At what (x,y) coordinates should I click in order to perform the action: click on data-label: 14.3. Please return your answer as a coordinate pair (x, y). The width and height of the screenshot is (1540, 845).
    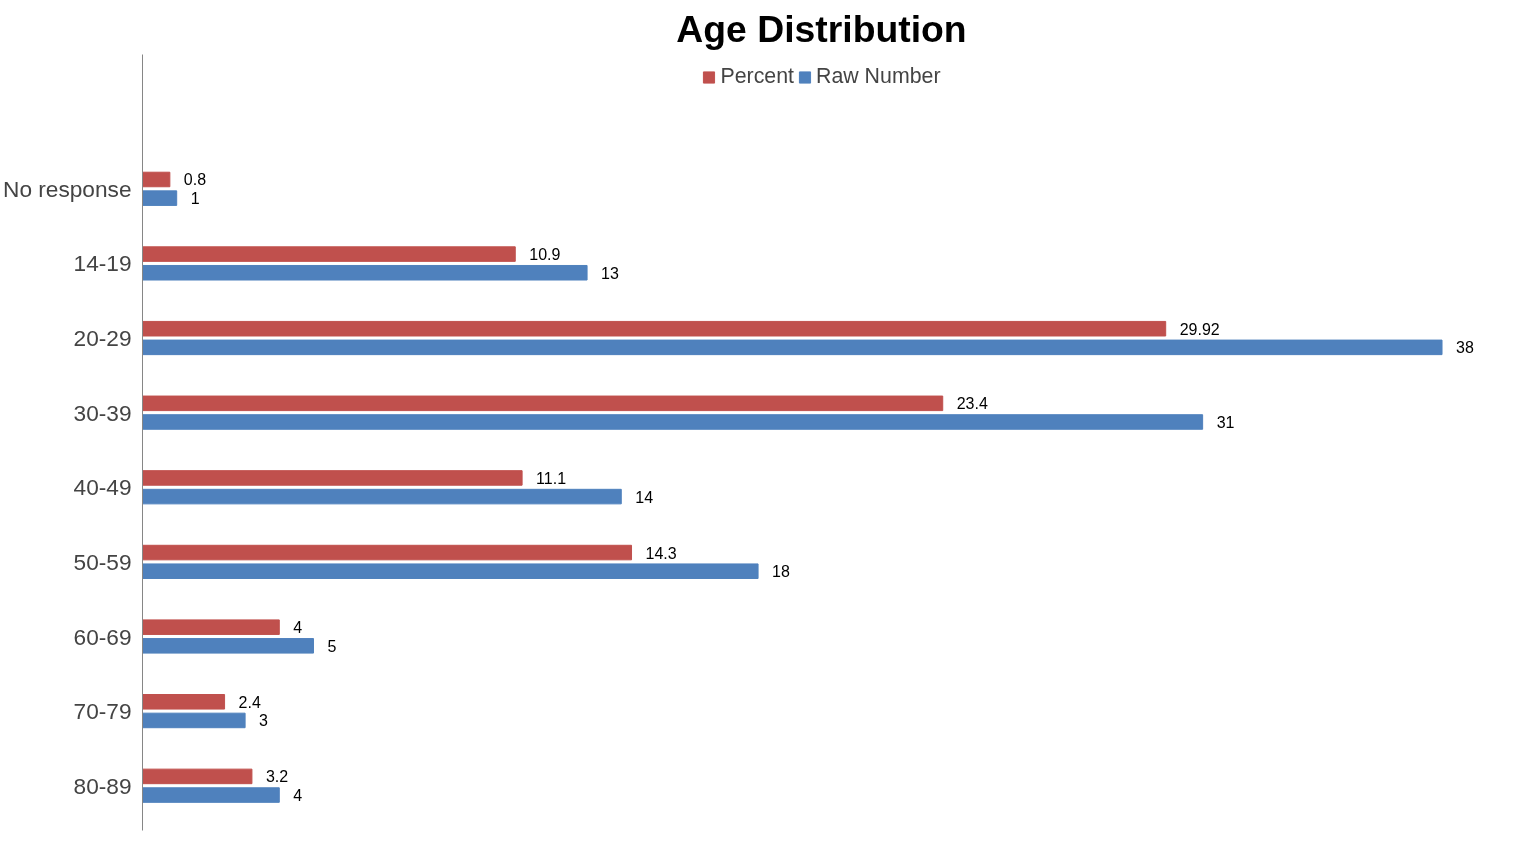
    Looking at the image, I should click on (661, 553).